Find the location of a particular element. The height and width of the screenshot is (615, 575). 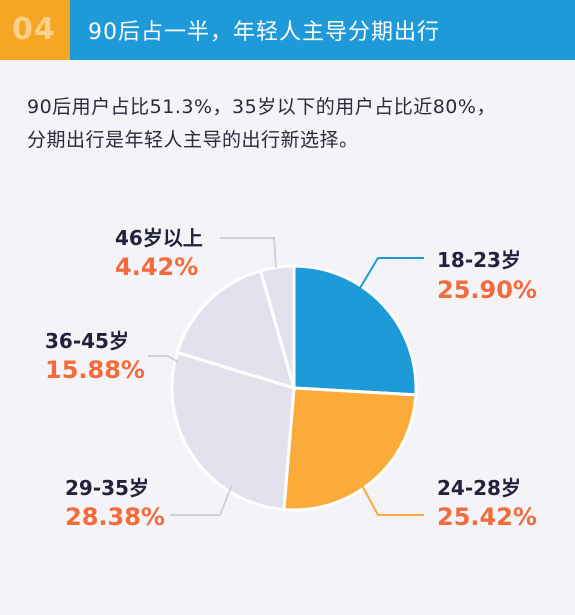

slice-percent-24-28: 25.42% is located at coordinates (487, 517).